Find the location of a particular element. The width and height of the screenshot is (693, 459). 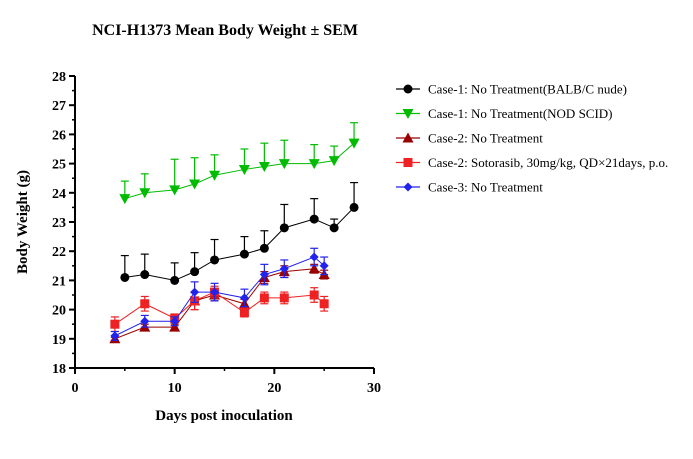

y-tick-label: 21 is located at coordinates (59, 281).